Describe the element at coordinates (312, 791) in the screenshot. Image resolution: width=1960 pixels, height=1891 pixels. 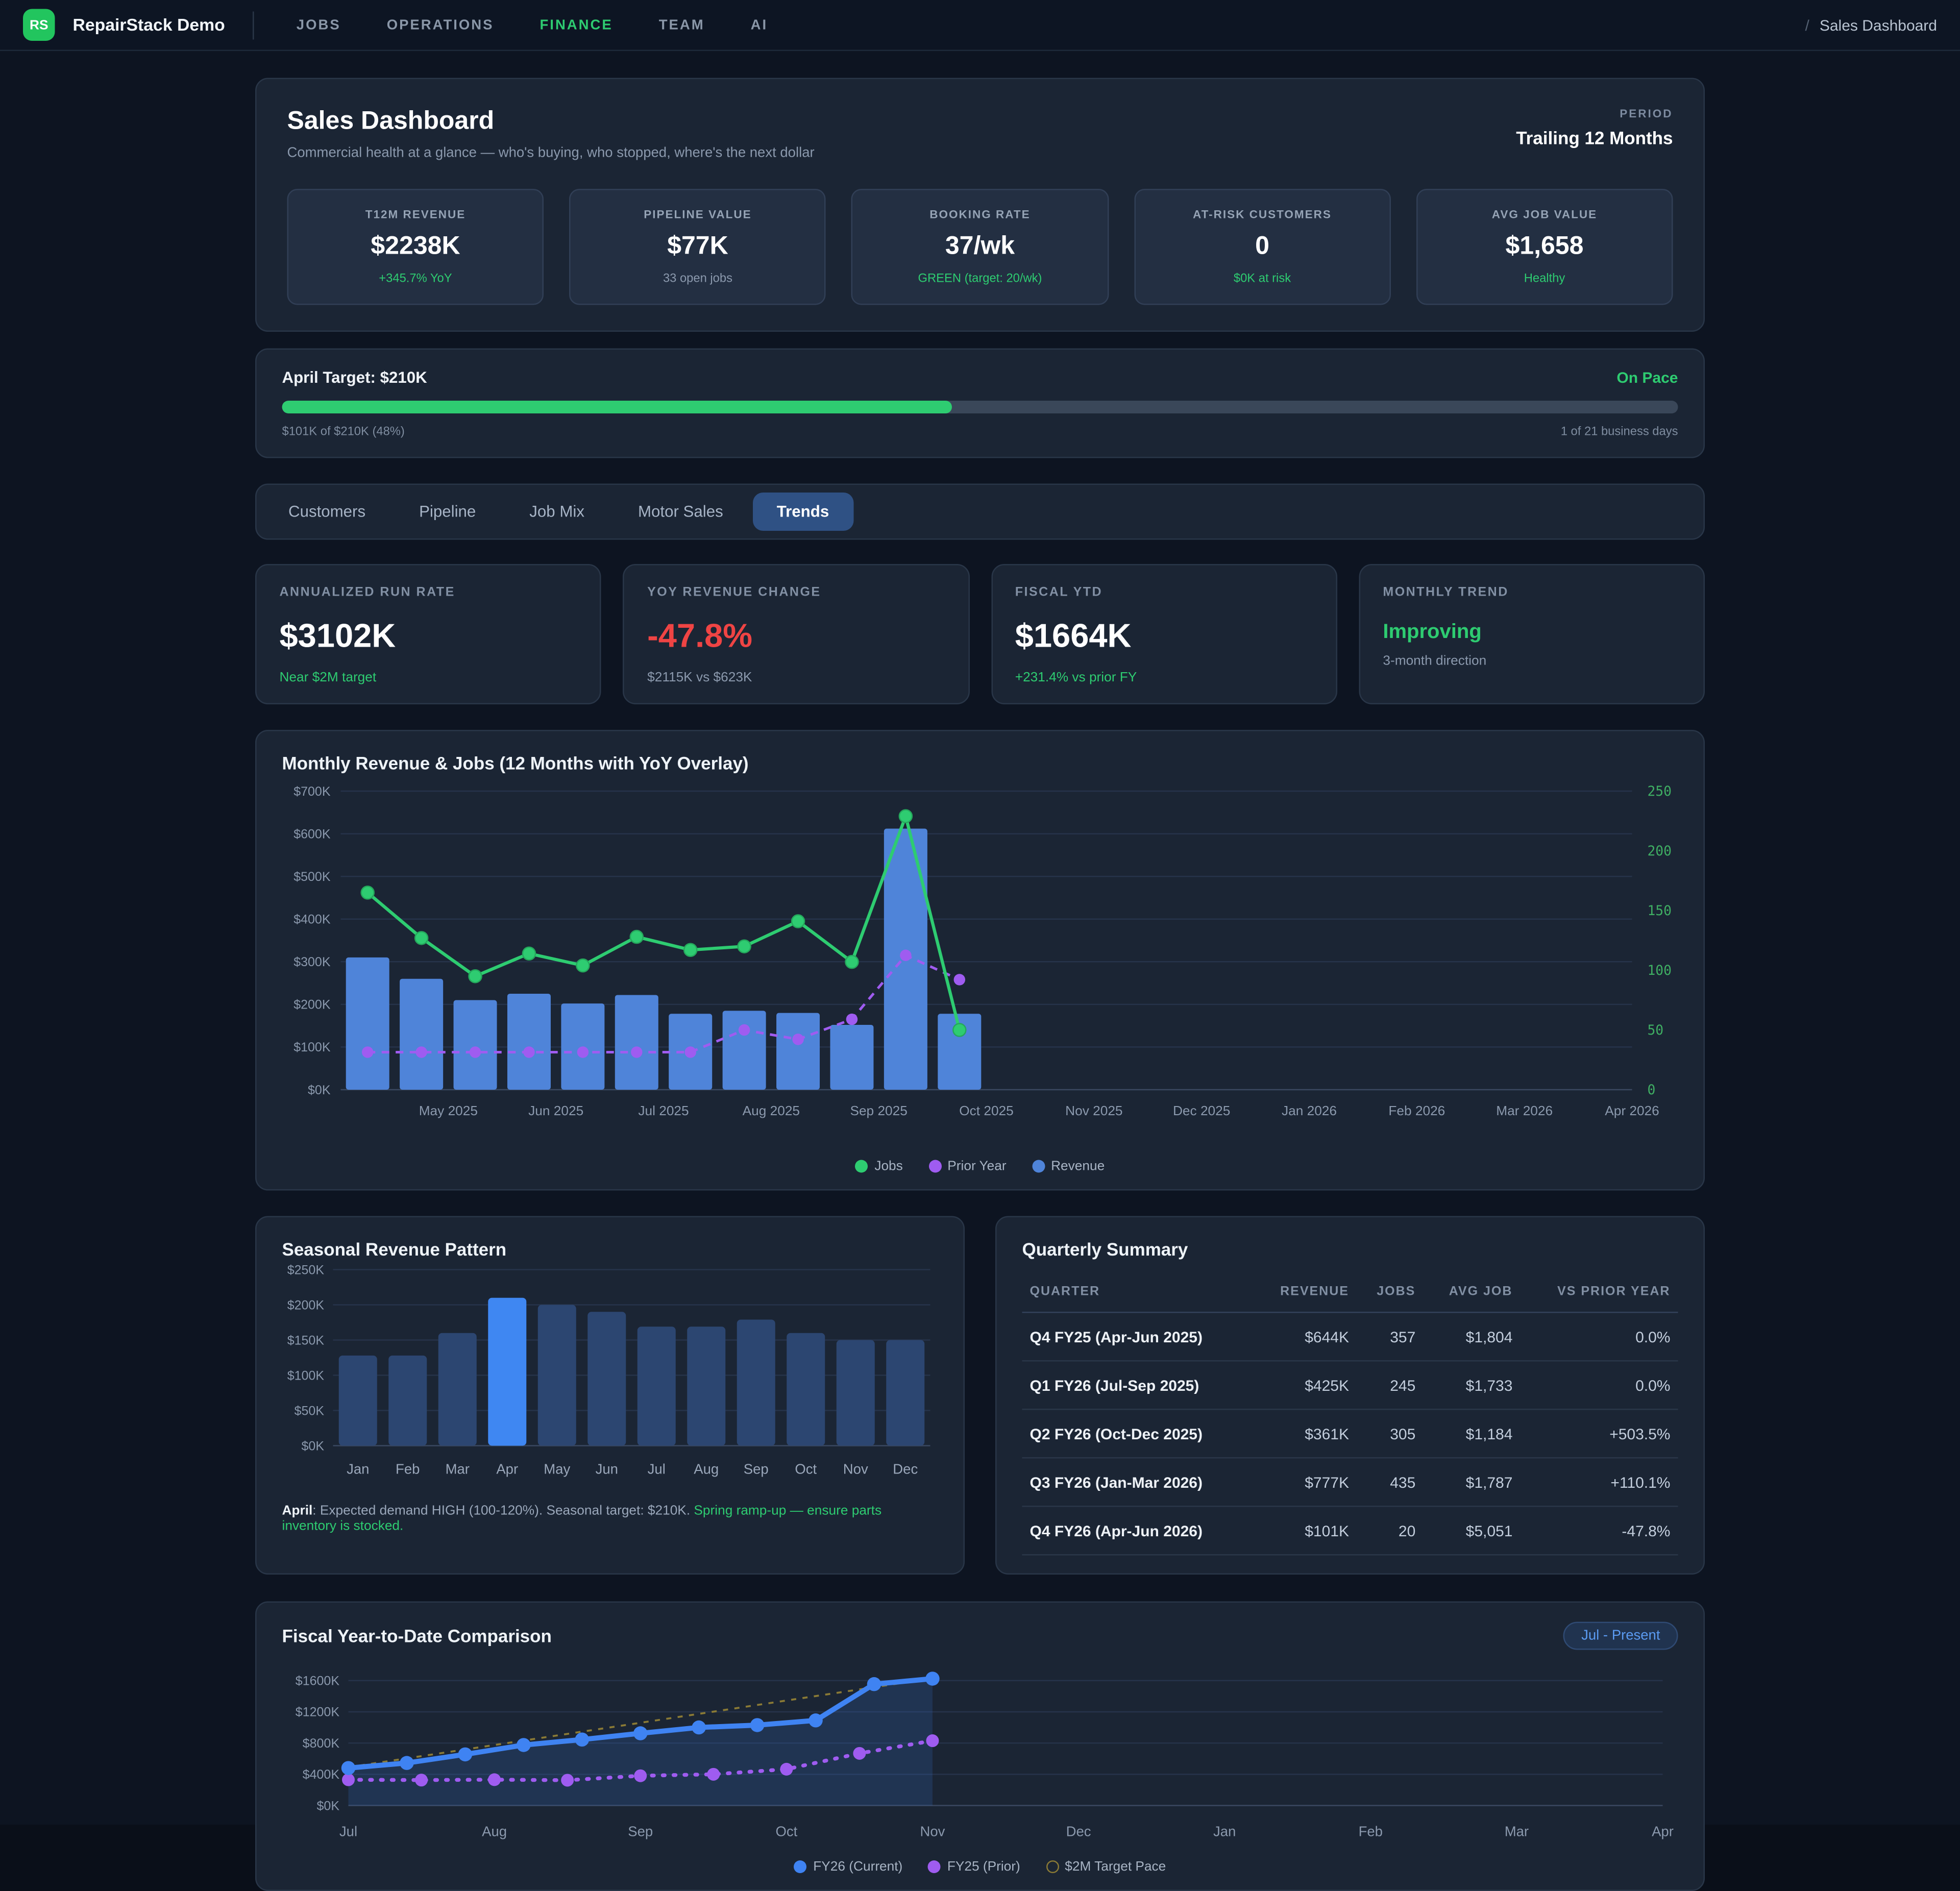
I see `svg-text: $700K` at that location.